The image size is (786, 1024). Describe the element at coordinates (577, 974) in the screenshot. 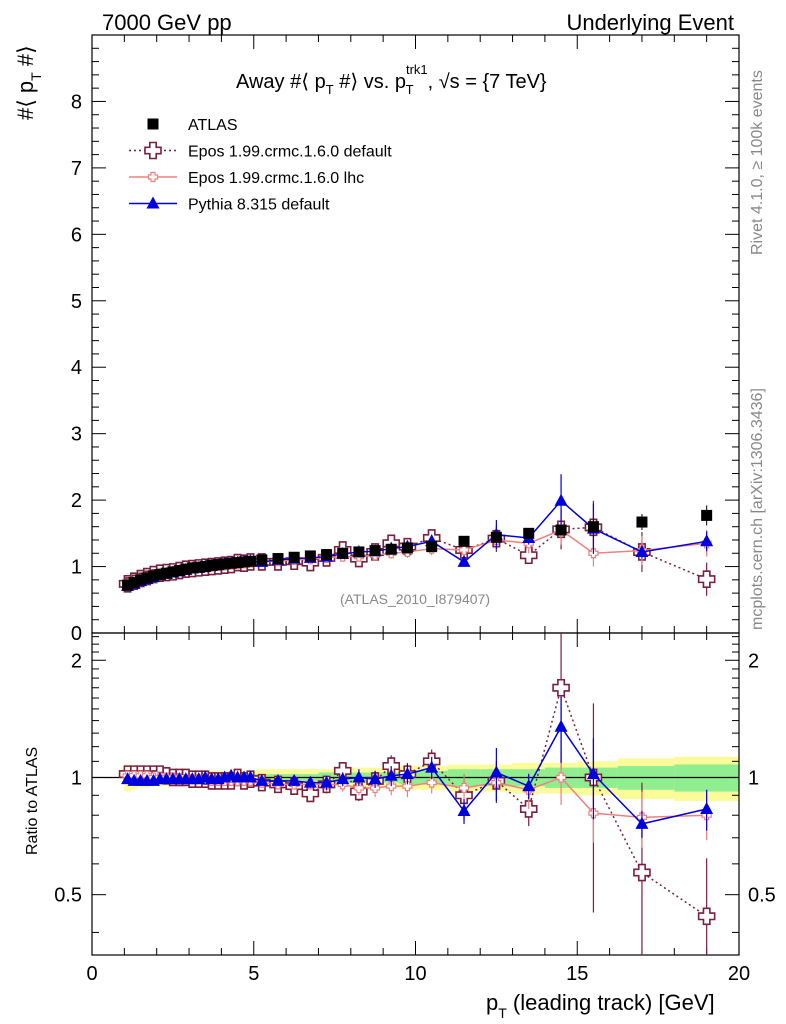

I see `x-tick-label: 15` at that location.